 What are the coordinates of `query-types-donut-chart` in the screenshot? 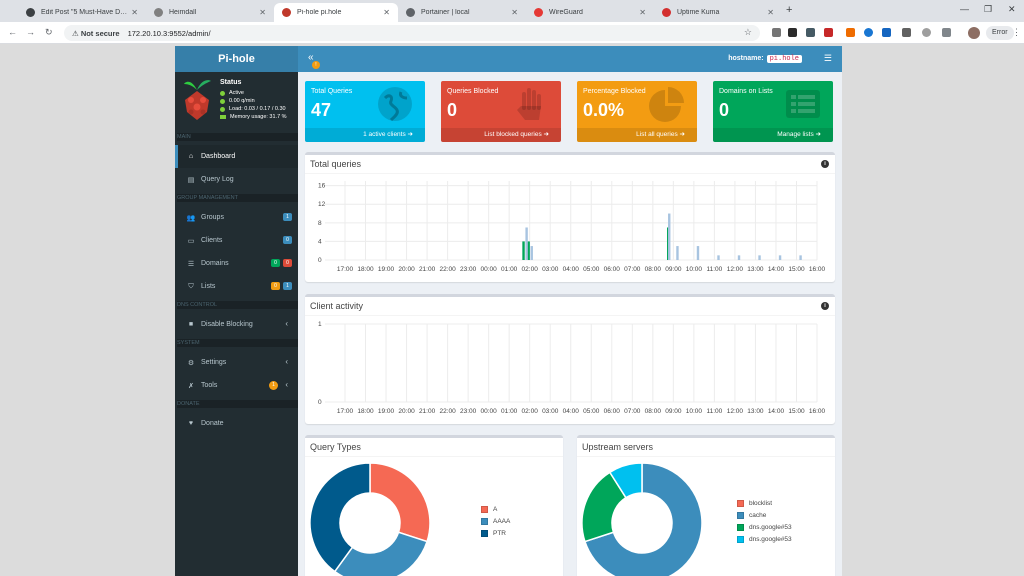 It's located at (375, 517).